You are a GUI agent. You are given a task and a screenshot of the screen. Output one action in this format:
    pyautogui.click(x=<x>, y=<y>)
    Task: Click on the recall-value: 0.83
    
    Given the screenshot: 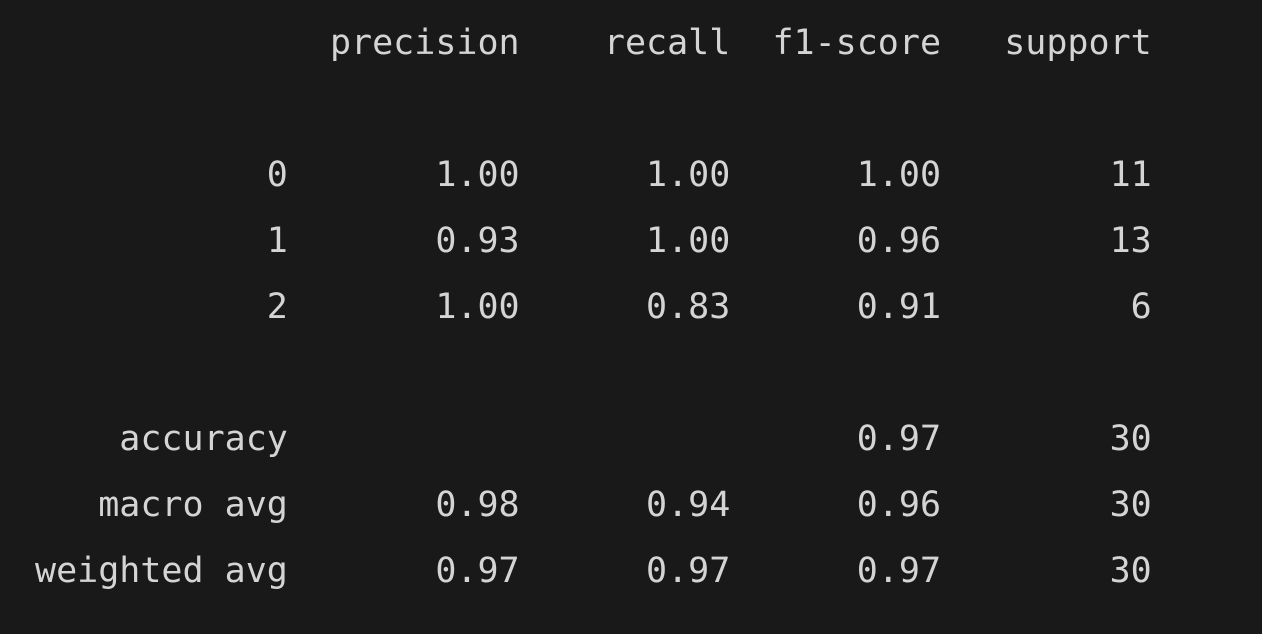 What is the action you would take?
    pyautogui.click(x=688, y=307)
    